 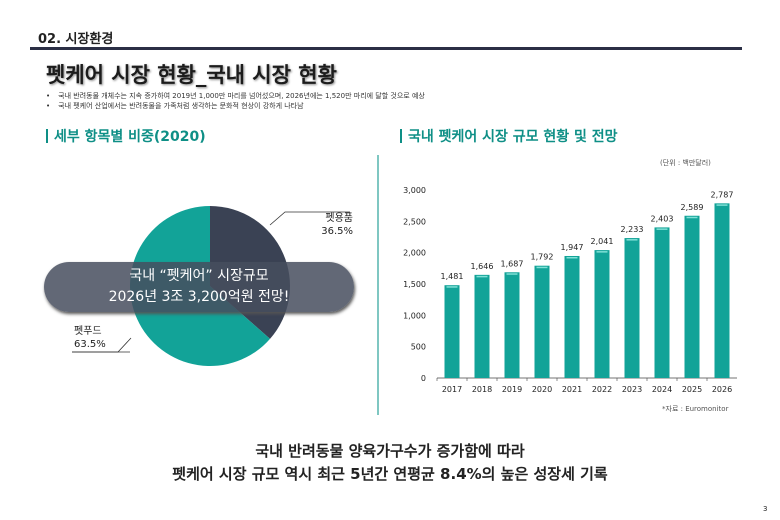 I want to click on bar-2018, so click(x=482, y=326).